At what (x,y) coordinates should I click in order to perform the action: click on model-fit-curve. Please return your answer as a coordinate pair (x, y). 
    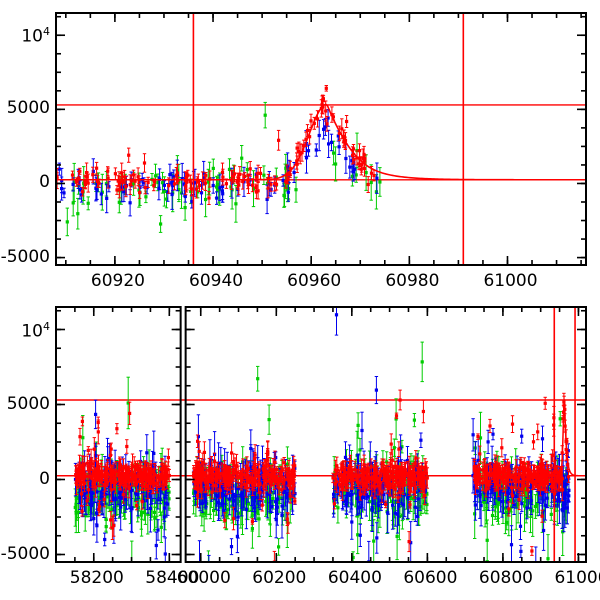
    Looking at the image, I should click on (321, 142).